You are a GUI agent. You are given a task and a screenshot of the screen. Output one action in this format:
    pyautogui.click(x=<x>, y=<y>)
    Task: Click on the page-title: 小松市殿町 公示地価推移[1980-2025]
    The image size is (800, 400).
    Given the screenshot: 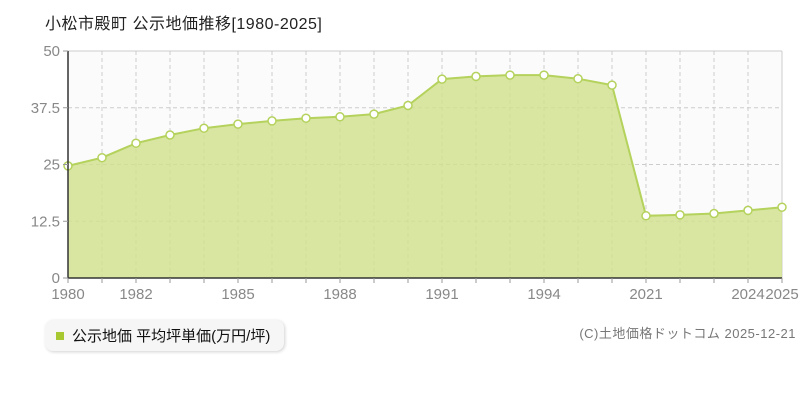 What is the action you would take?
    pyautogui.click(x=184, y=24)
    